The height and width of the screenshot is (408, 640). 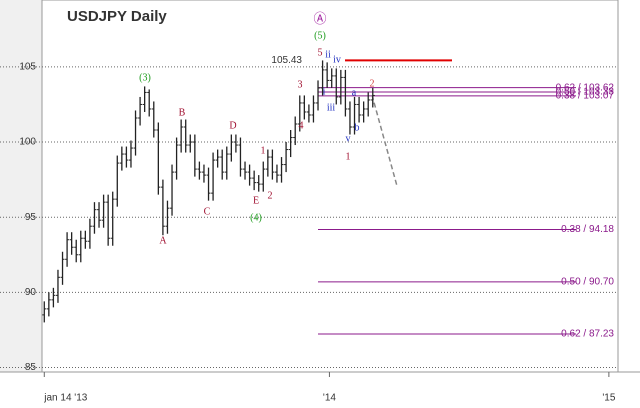 I want to click on x-tick-label: jan 14 '13, so click(x=65, y=398).